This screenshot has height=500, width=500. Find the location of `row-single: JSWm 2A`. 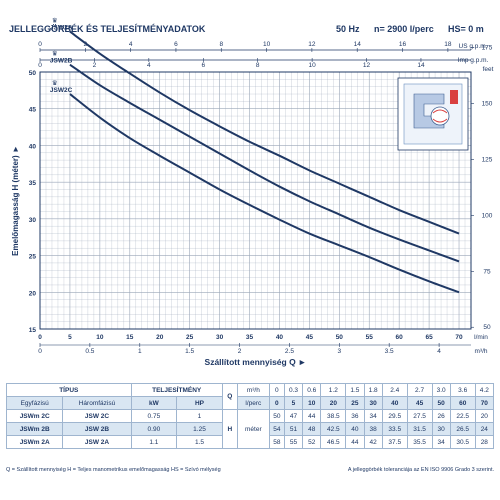

row-single: JSWm 2A is located at coordinates (34, 442).